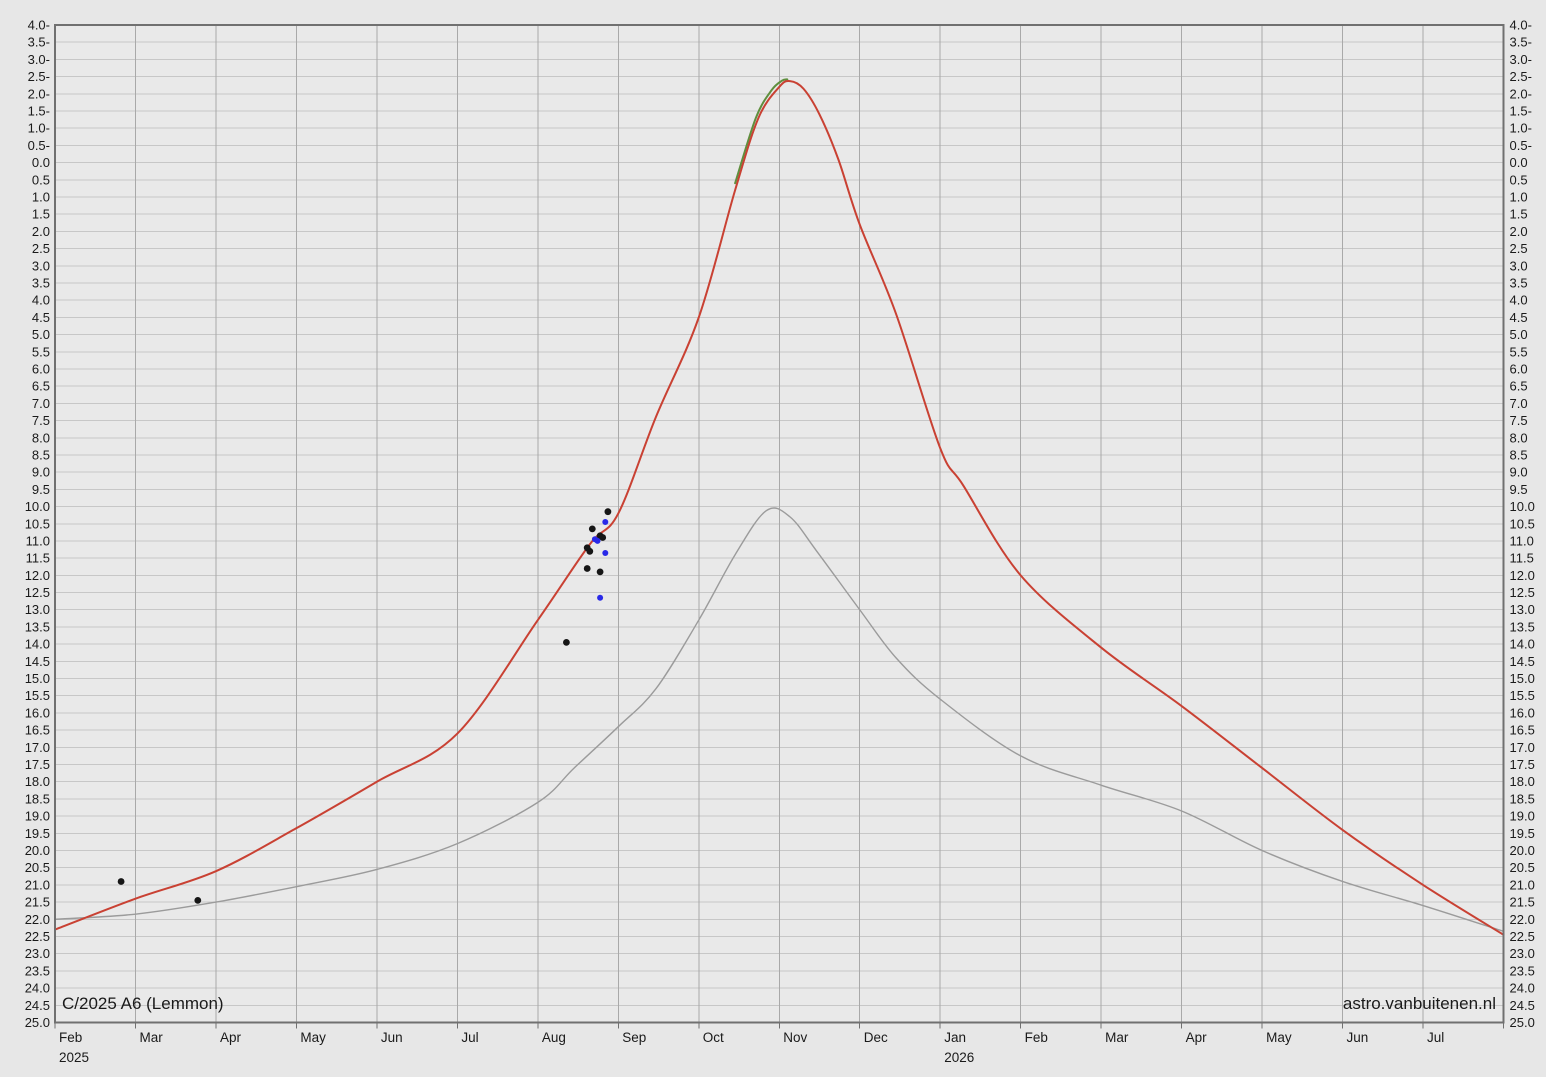  Describe the element at coordinates (392, 1037) in the screenshot. I see `month-label: Jun` at that location.